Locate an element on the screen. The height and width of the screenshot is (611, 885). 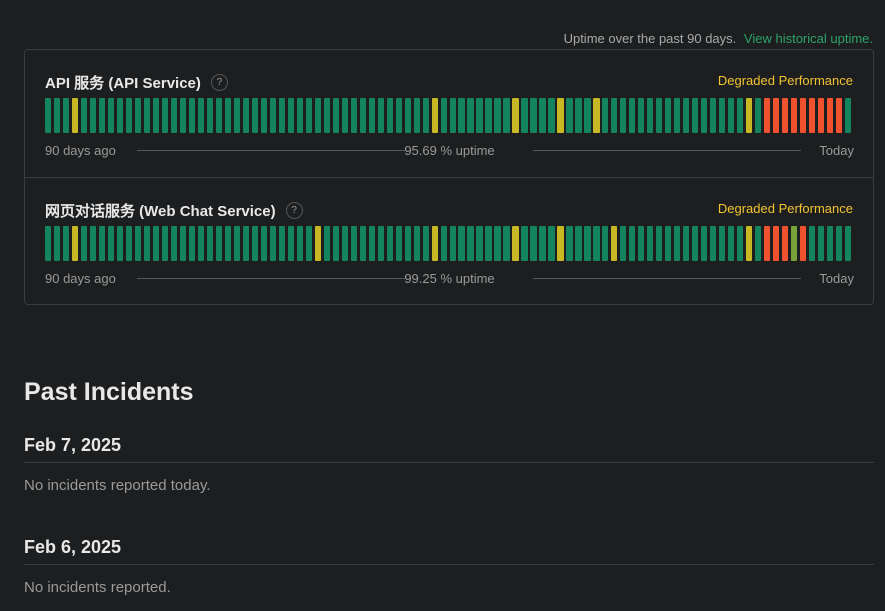
historical-uptime-link: View historical uptime. is located at coordinates (808, 38).